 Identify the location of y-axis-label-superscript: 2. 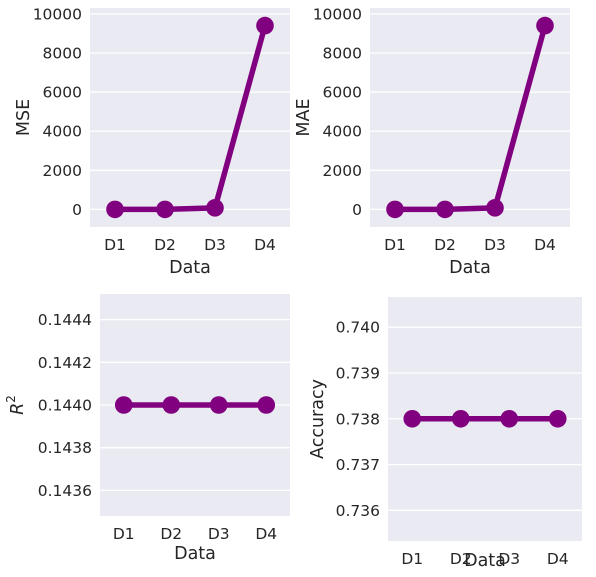
(11, 399).